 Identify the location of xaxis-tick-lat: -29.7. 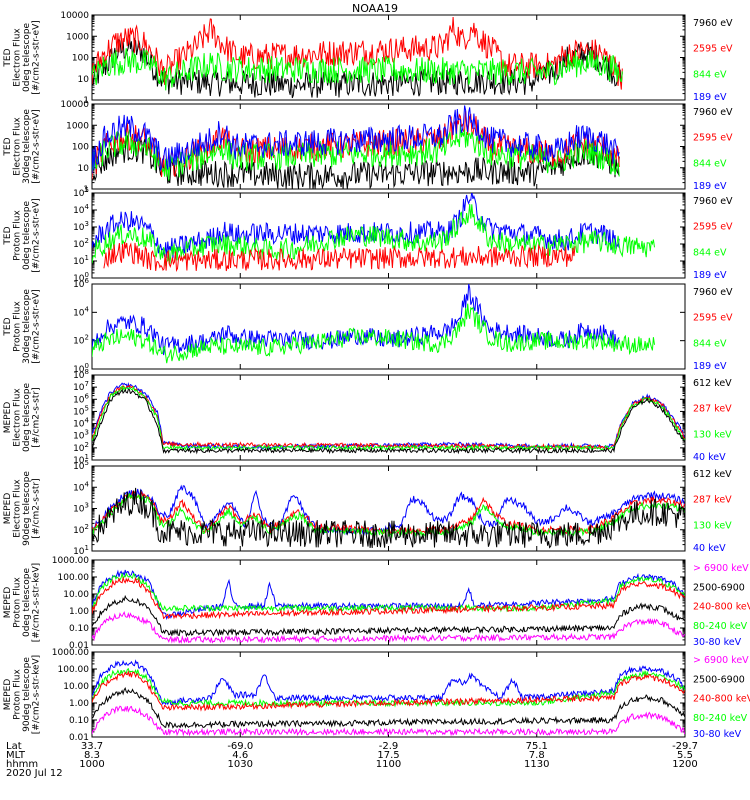
(685, 746).